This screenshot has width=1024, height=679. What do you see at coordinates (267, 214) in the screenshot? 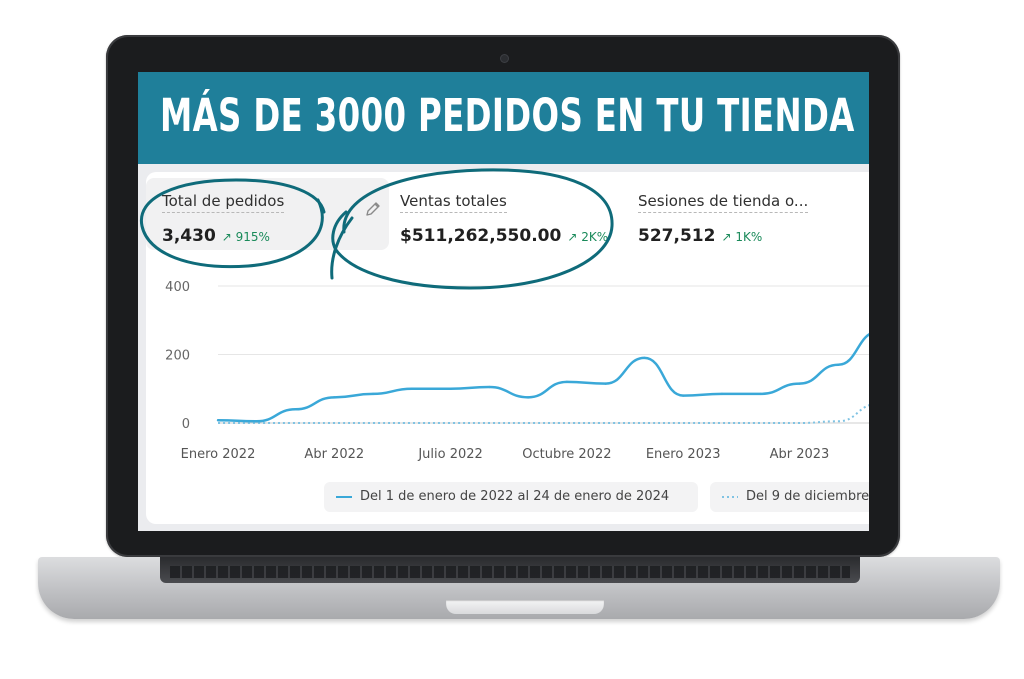
I see `metric-total-orders: Total de pedidos 3,430 ↗ 915%` at bounding box center [267, 214].